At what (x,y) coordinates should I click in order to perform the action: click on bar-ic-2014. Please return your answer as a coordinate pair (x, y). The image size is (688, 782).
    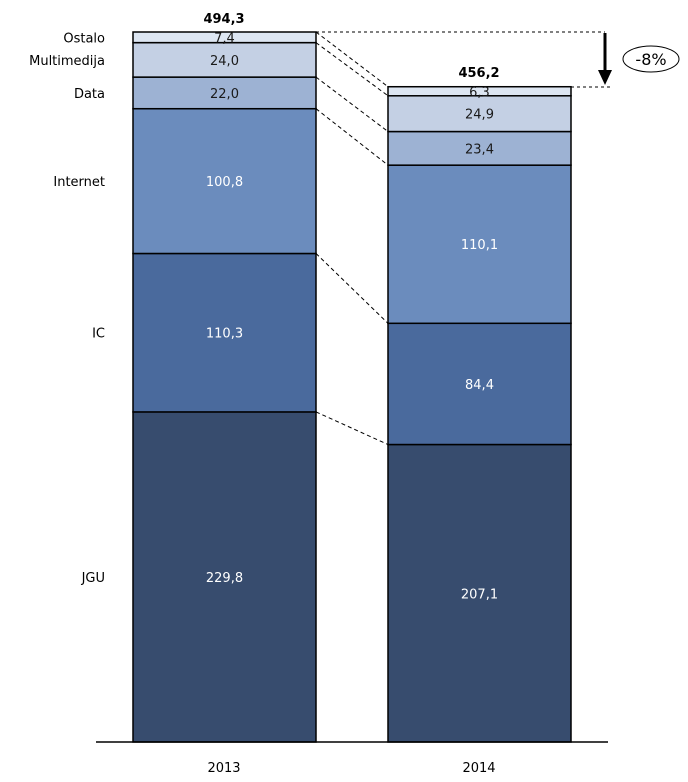
    Looking at the image, I should click on (479, 384).